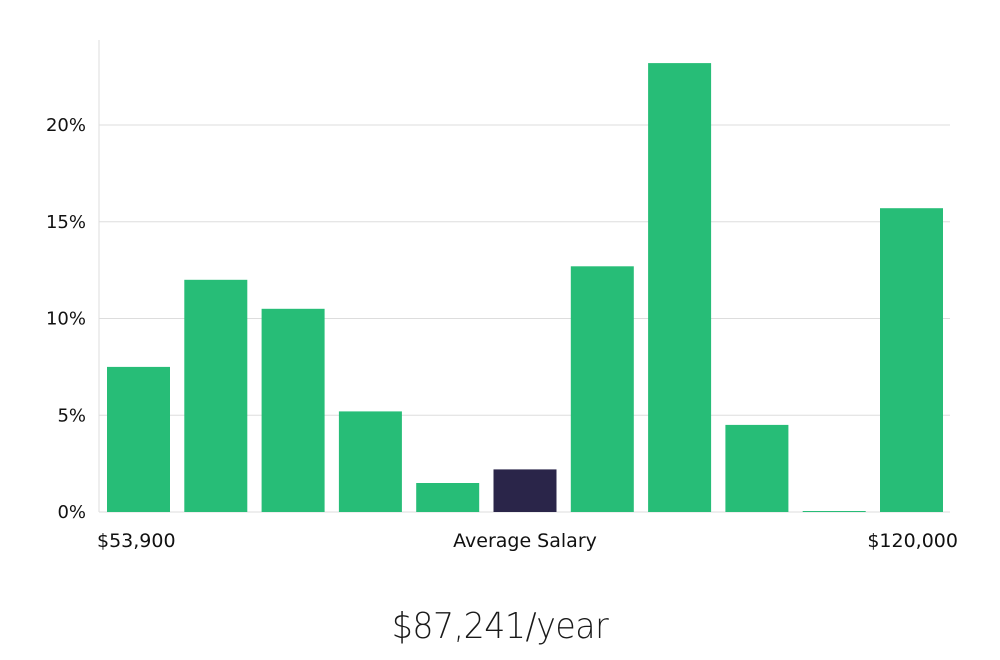  What do you see at coordinates (66, 125) in the screenshot?
I see `y-tick-label: 20%` at bounding box center [66, 125].